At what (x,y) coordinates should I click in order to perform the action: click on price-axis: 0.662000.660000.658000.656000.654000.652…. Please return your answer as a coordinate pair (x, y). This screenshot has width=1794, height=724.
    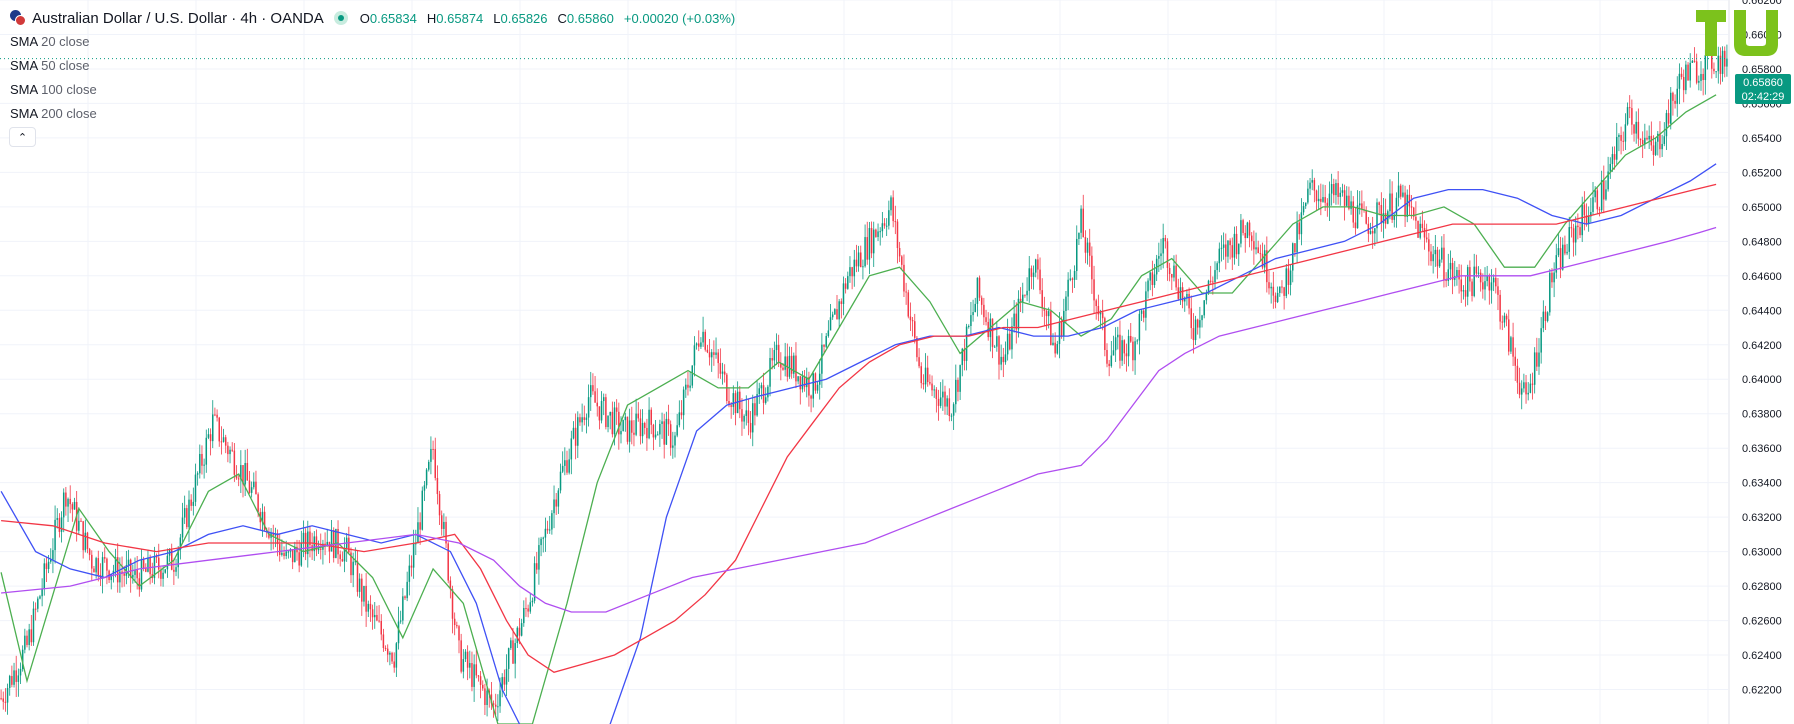
    Looking at the image, I should click on (1762, 348).